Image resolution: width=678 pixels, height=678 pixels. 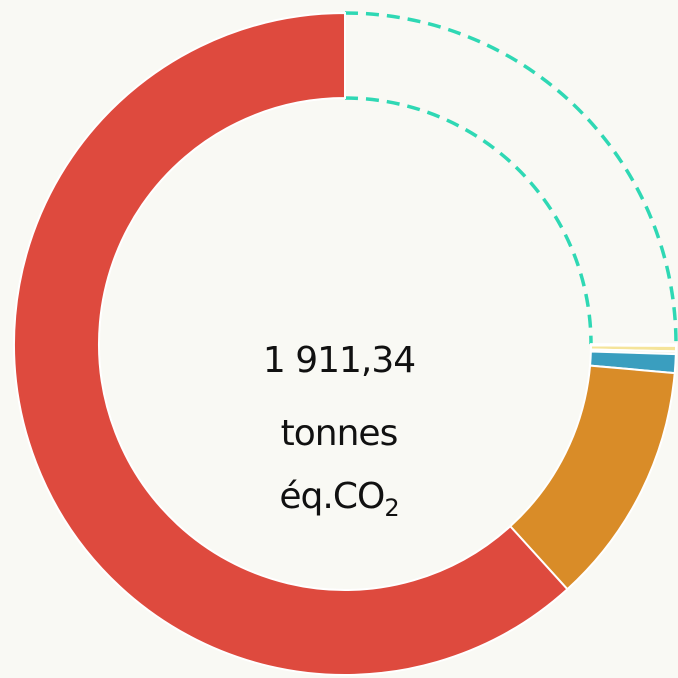 I want to click on unit-label-co2: éq.CO2, so click(x=339, y=499).